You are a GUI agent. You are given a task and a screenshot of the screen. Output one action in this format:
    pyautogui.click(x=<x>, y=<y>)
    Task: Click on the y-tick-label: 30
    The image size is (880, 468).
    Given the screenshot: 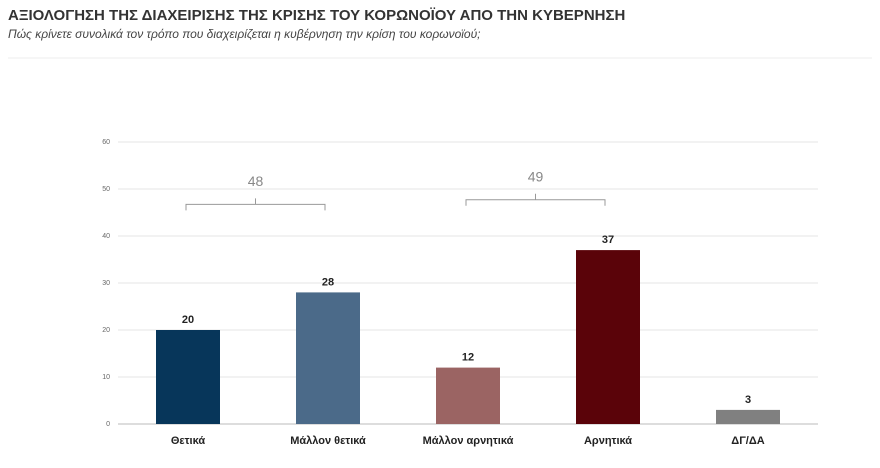 What is the action you would take?
    pyautogui.click(x=106, y=283)
    